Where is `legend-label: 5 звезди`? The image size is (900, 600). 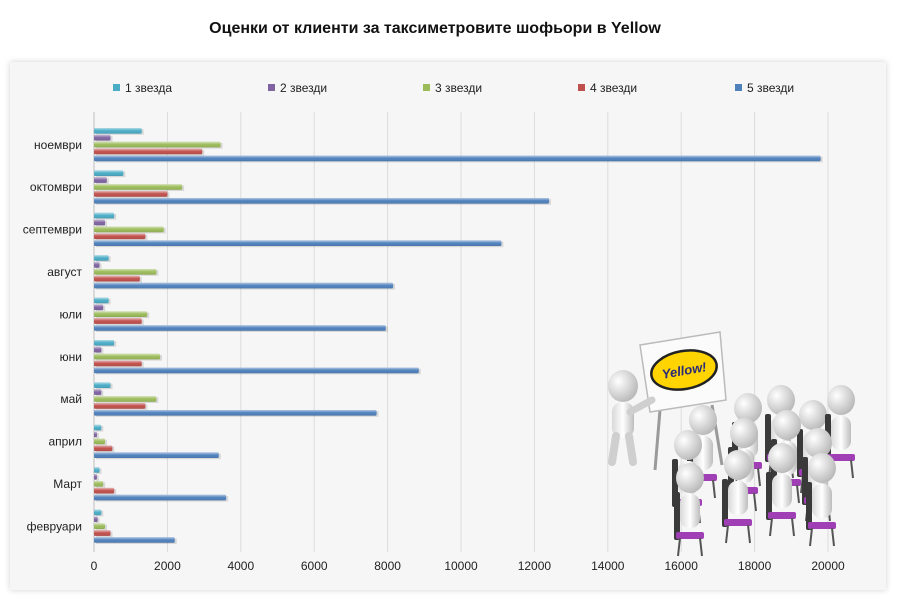 legend-label: 5 звезди is located at coordinates (770, 88).